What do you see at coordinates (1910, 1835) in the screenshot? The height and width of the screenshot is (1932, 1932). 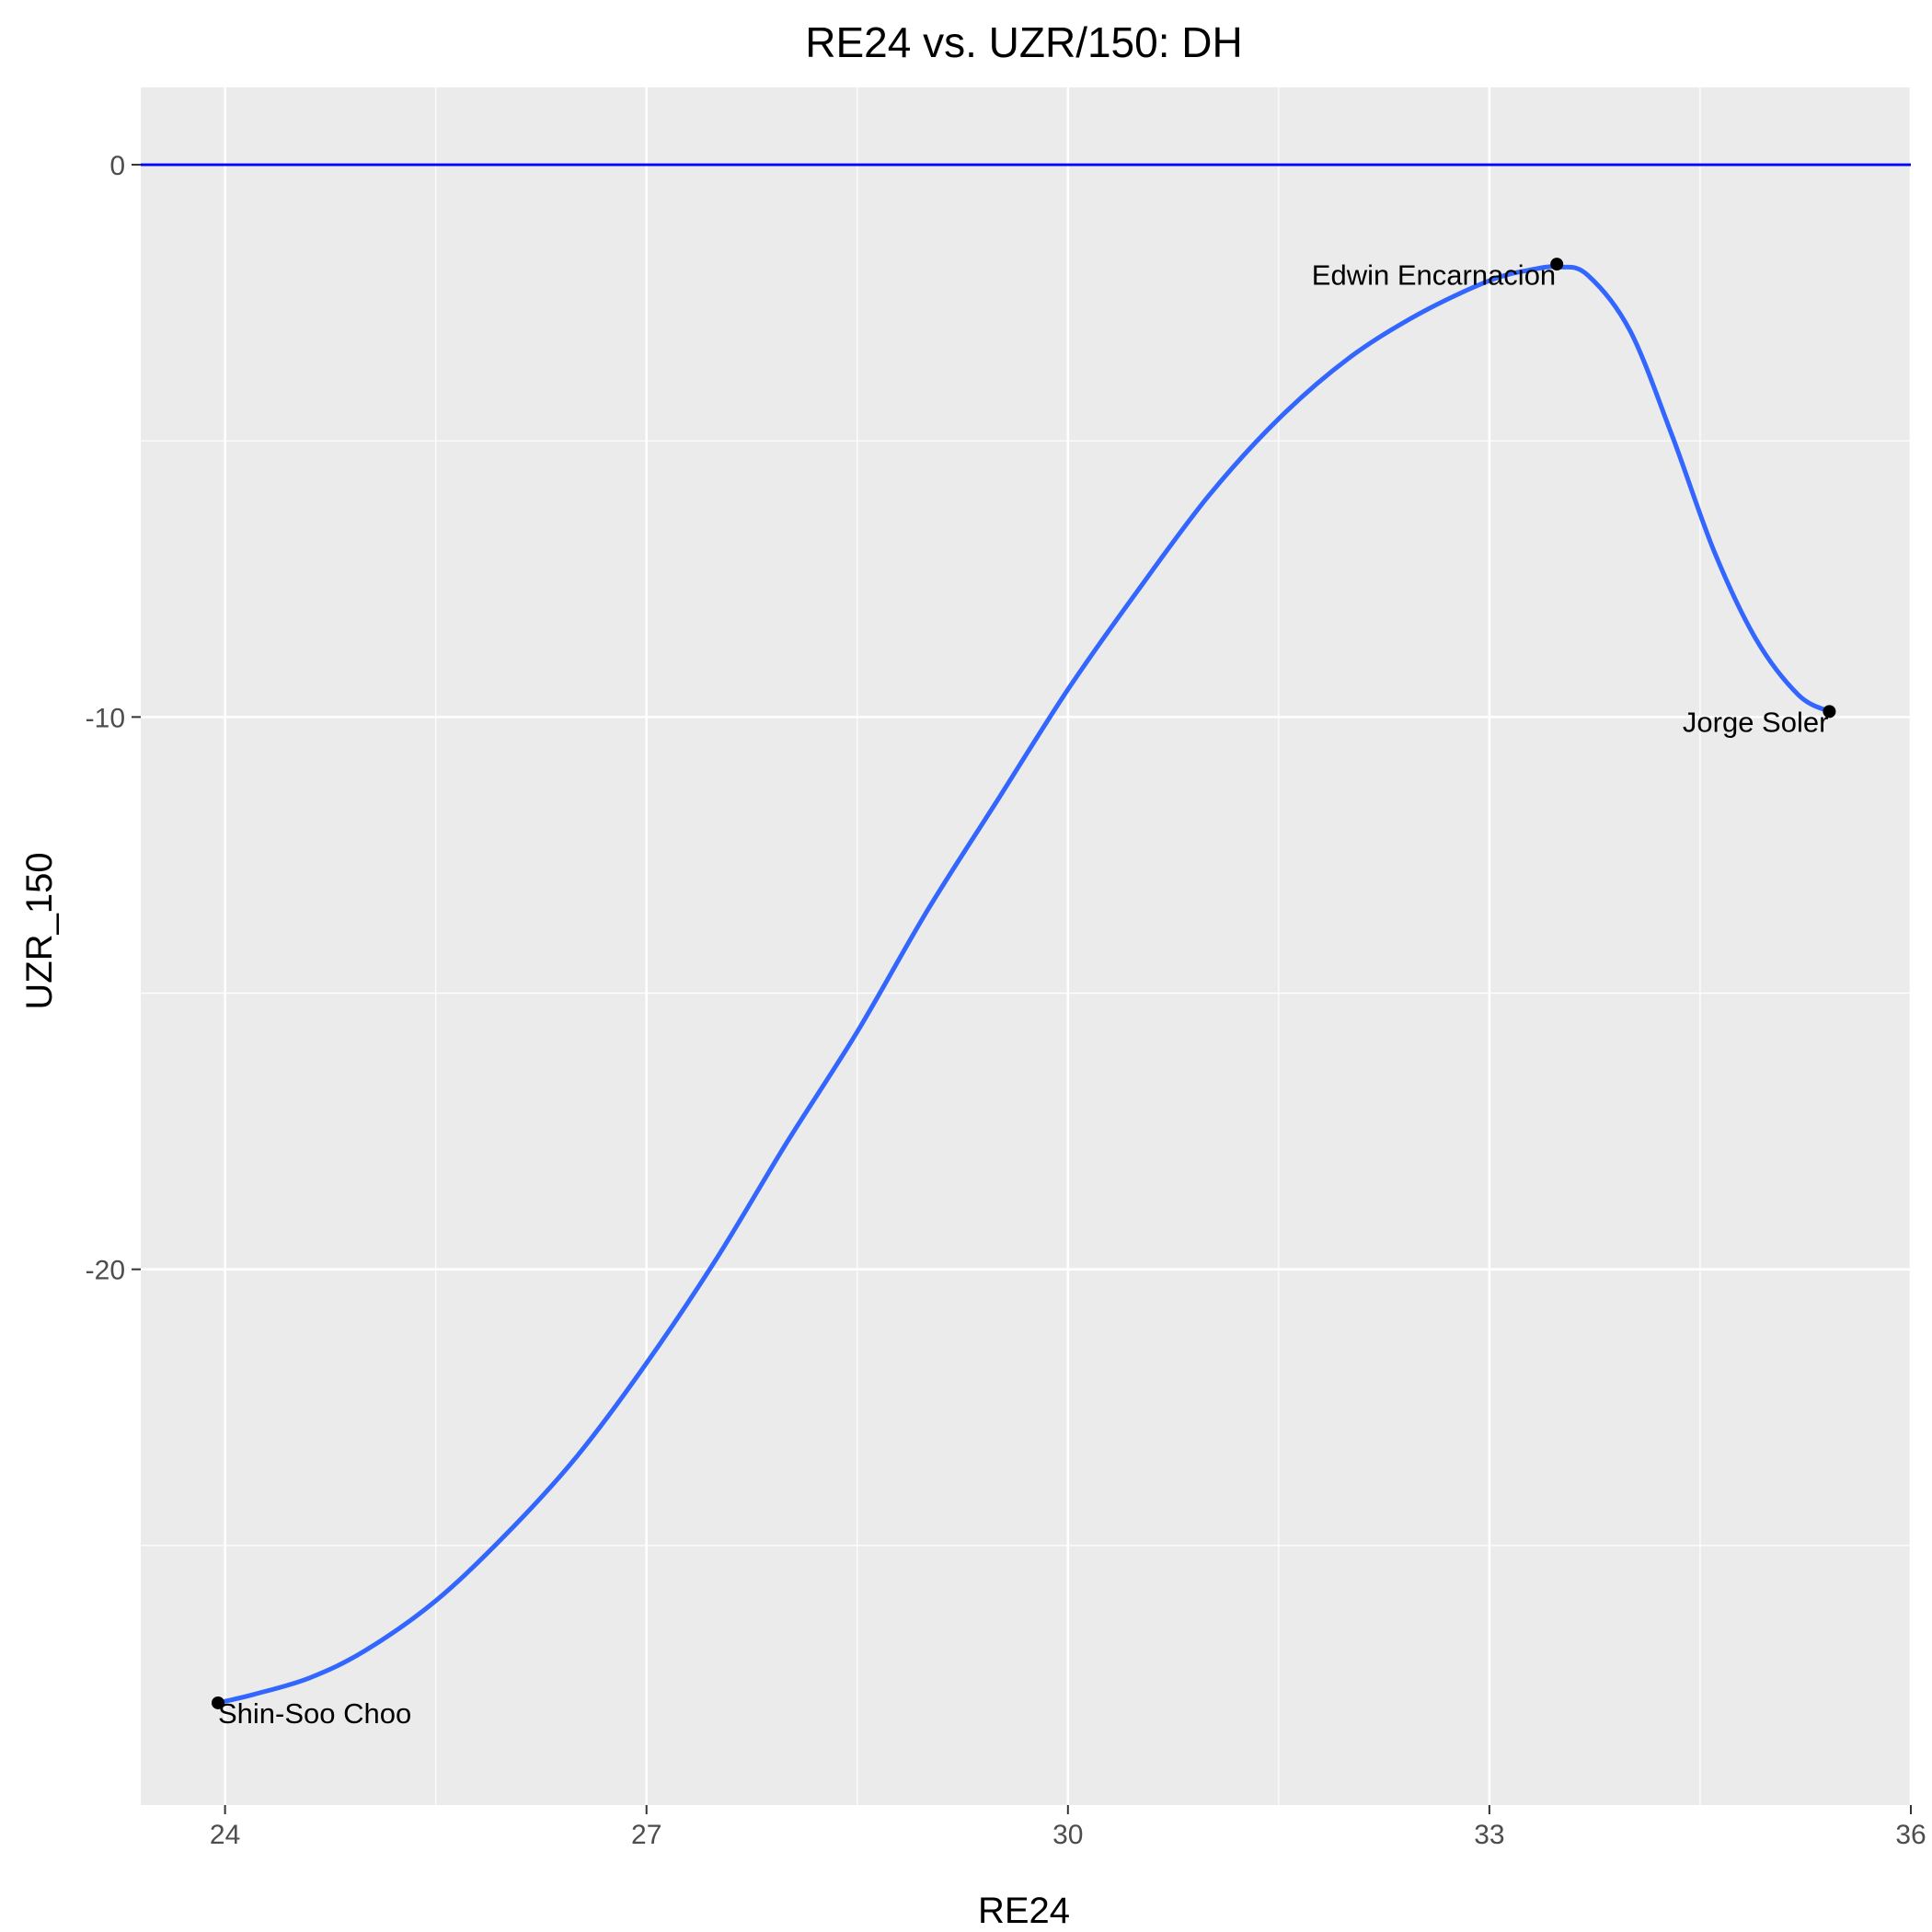 I see `x-tick-label: 36` at bounding box center [1910, 1835].